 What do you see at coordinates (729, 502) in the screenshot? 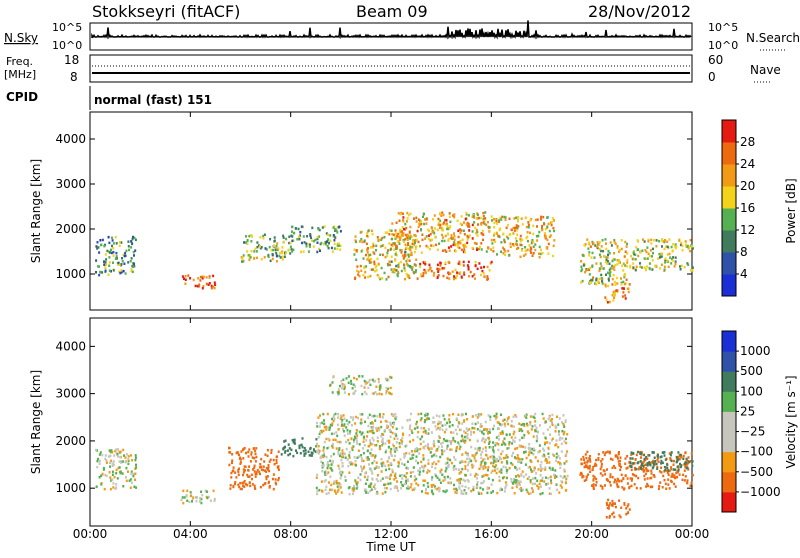
I see `colorbar-segment` at bounding box center [729, 502].